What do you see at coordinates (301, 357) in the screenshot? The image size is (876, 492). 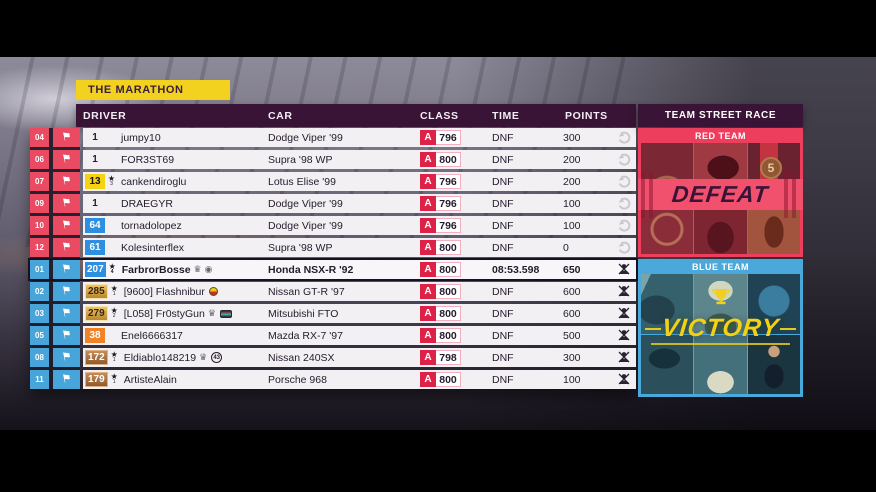 I see `car-name: Nissan 240SX` at bounding box center [301, 357].